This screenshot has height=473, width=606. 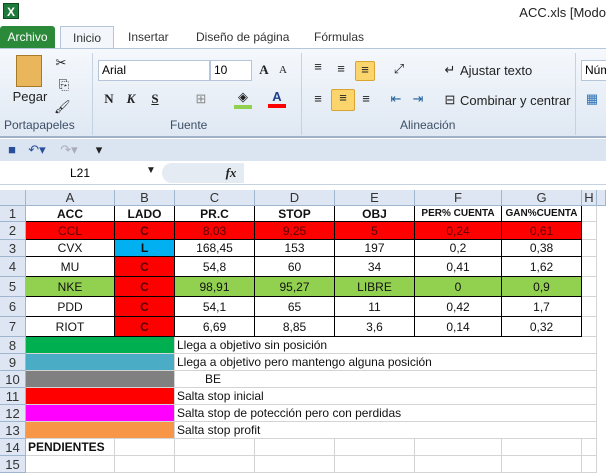 I want to click on fill-color-icon: ◈, so click(x=243, y=99).